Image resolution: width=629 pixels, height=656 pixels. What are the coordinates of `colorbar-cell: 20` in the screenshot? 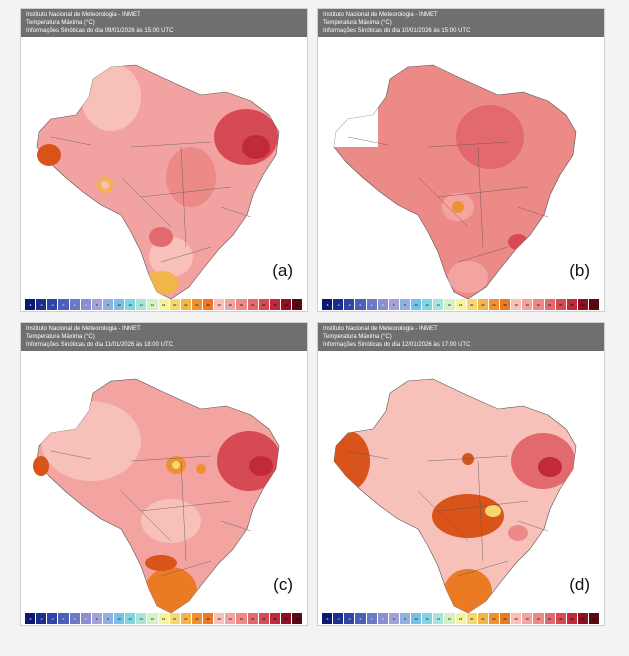 It's located at (175, 618).